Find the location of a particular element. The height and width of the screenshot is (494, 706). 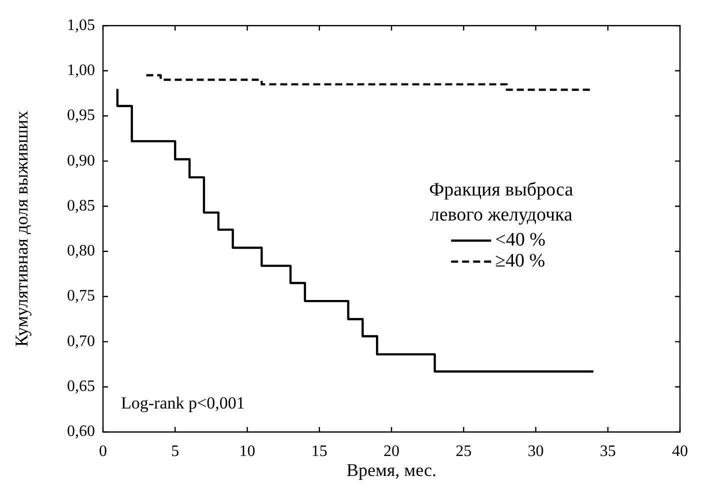

y-tick-label: 0,60 is located at coordinates (81, 431).